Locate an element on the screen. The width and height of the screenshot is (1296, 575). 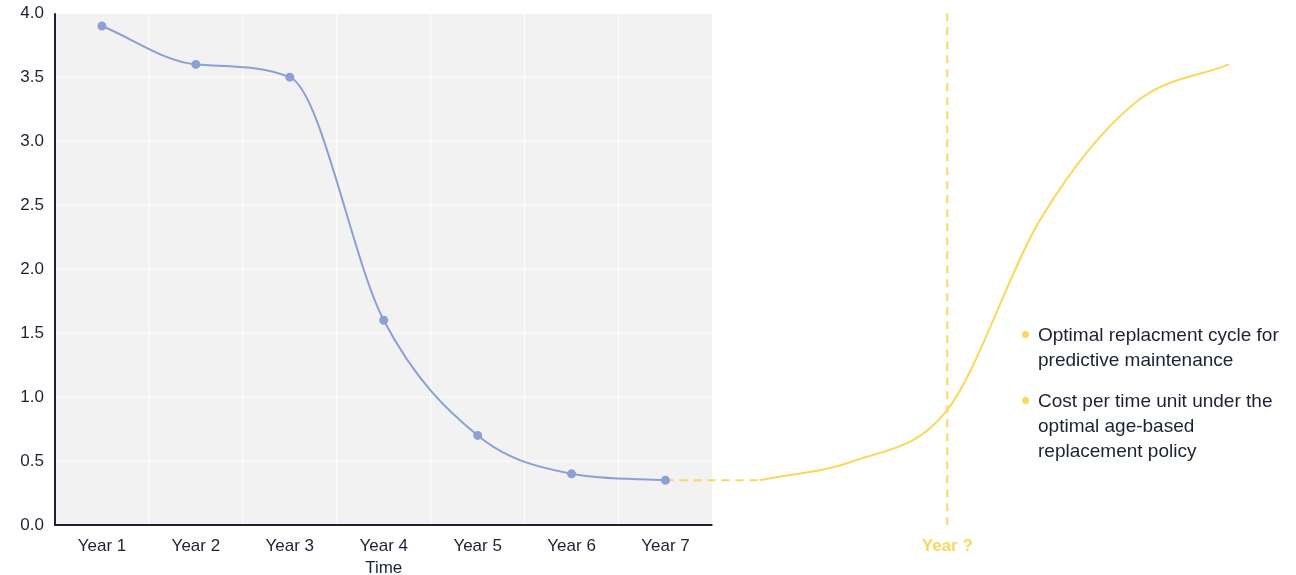
x-axis-title: Time is located at coordinates (384, 566).